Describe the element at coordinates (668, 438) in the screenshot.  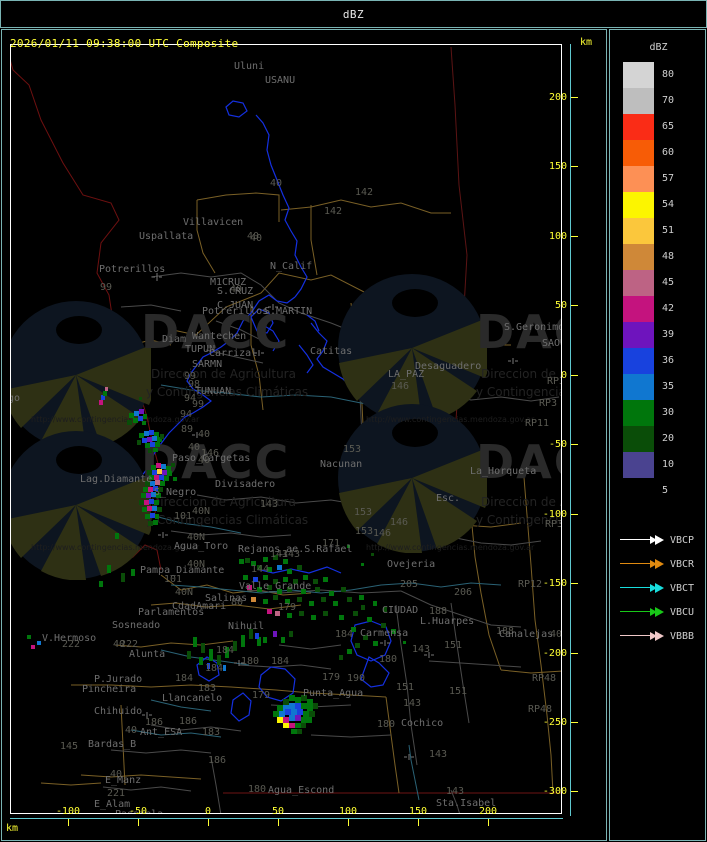
I see `color-scale-label-20: 20` at that location.